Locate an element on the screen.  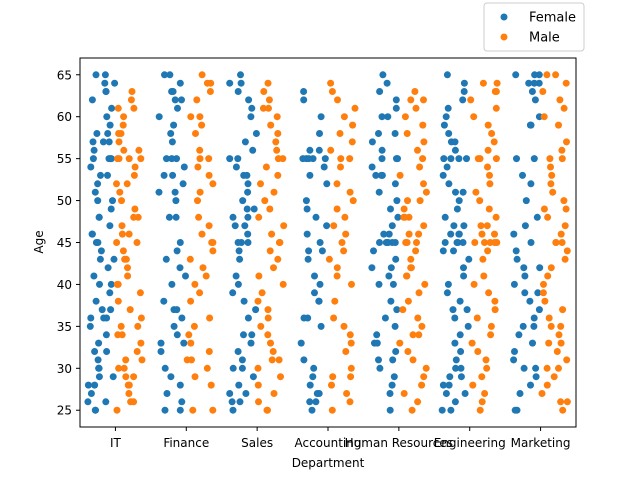
legend-box is located at coordinates (534, 27).